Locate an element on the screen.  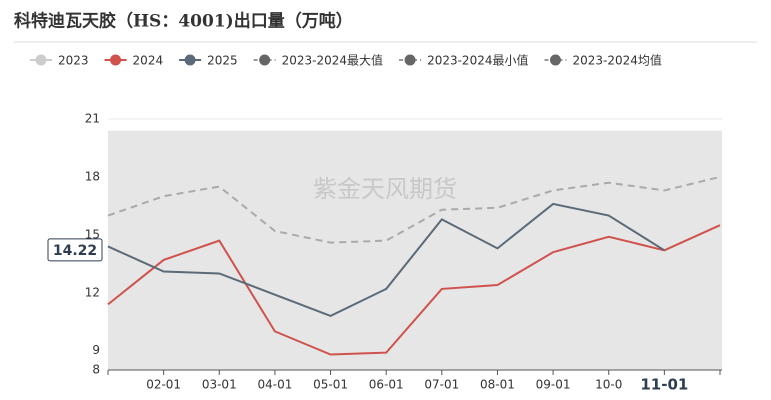
x-tick-label: 11-01 is located at coordinates (664, 385).